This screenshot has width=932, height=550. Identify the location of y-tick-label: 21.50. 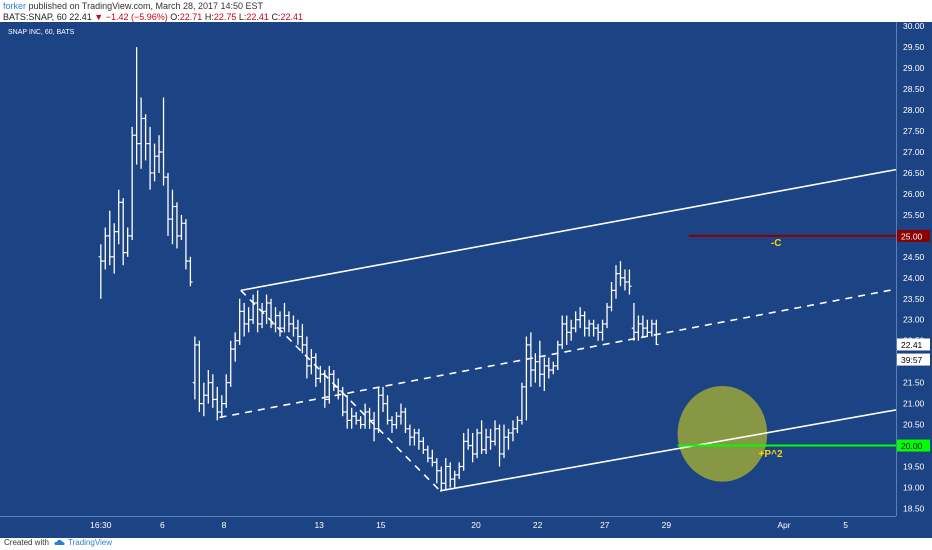
(914, 383).